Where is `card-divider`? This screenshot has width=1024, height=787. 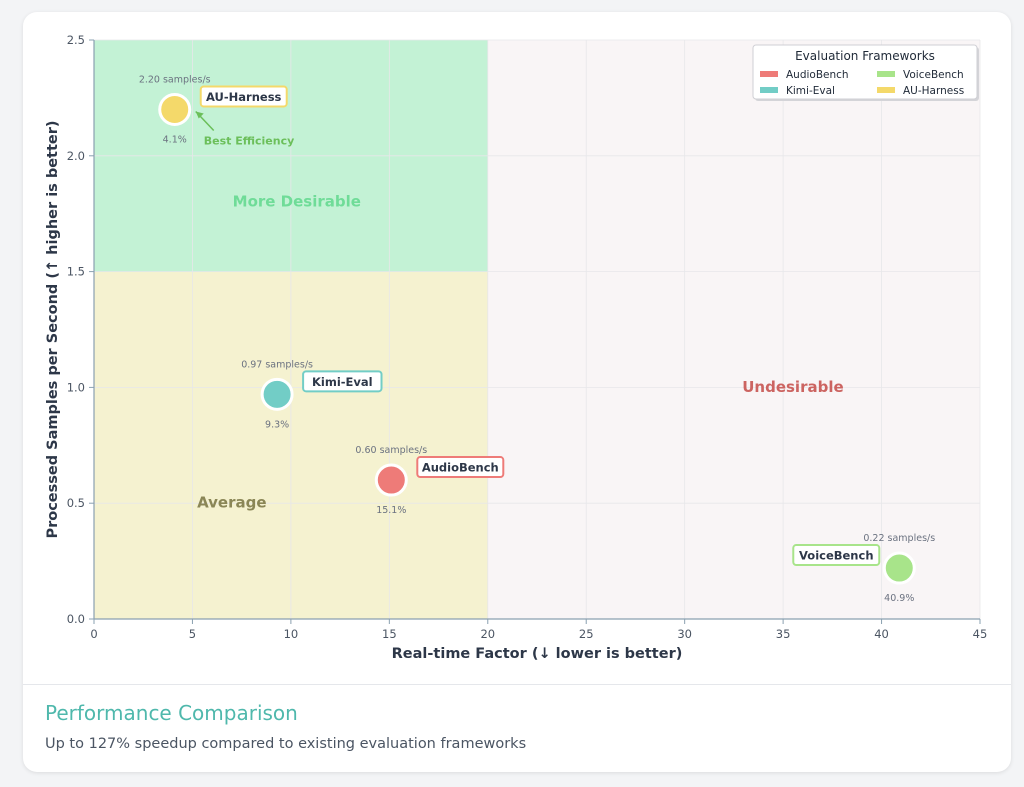 card-divider is located at coordinates (517, 684).